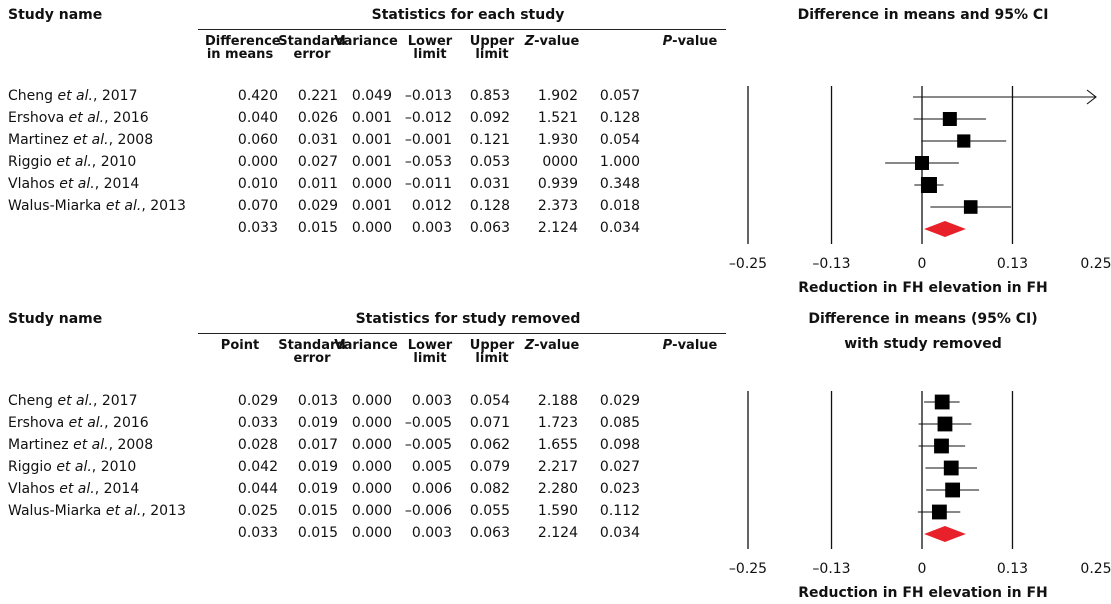 This screenshot has width=1111, height=604. What do you see at coordinates (462, 29) in the screenshot?
I see `statistics-header-rule` at bounding box center [462, 29].